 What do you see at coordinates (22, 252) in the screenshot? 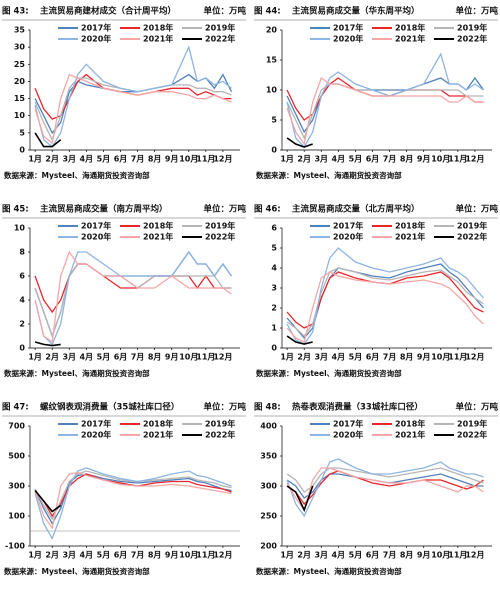
I see `y-tick-label: 8` at bounding box center [22, 252].